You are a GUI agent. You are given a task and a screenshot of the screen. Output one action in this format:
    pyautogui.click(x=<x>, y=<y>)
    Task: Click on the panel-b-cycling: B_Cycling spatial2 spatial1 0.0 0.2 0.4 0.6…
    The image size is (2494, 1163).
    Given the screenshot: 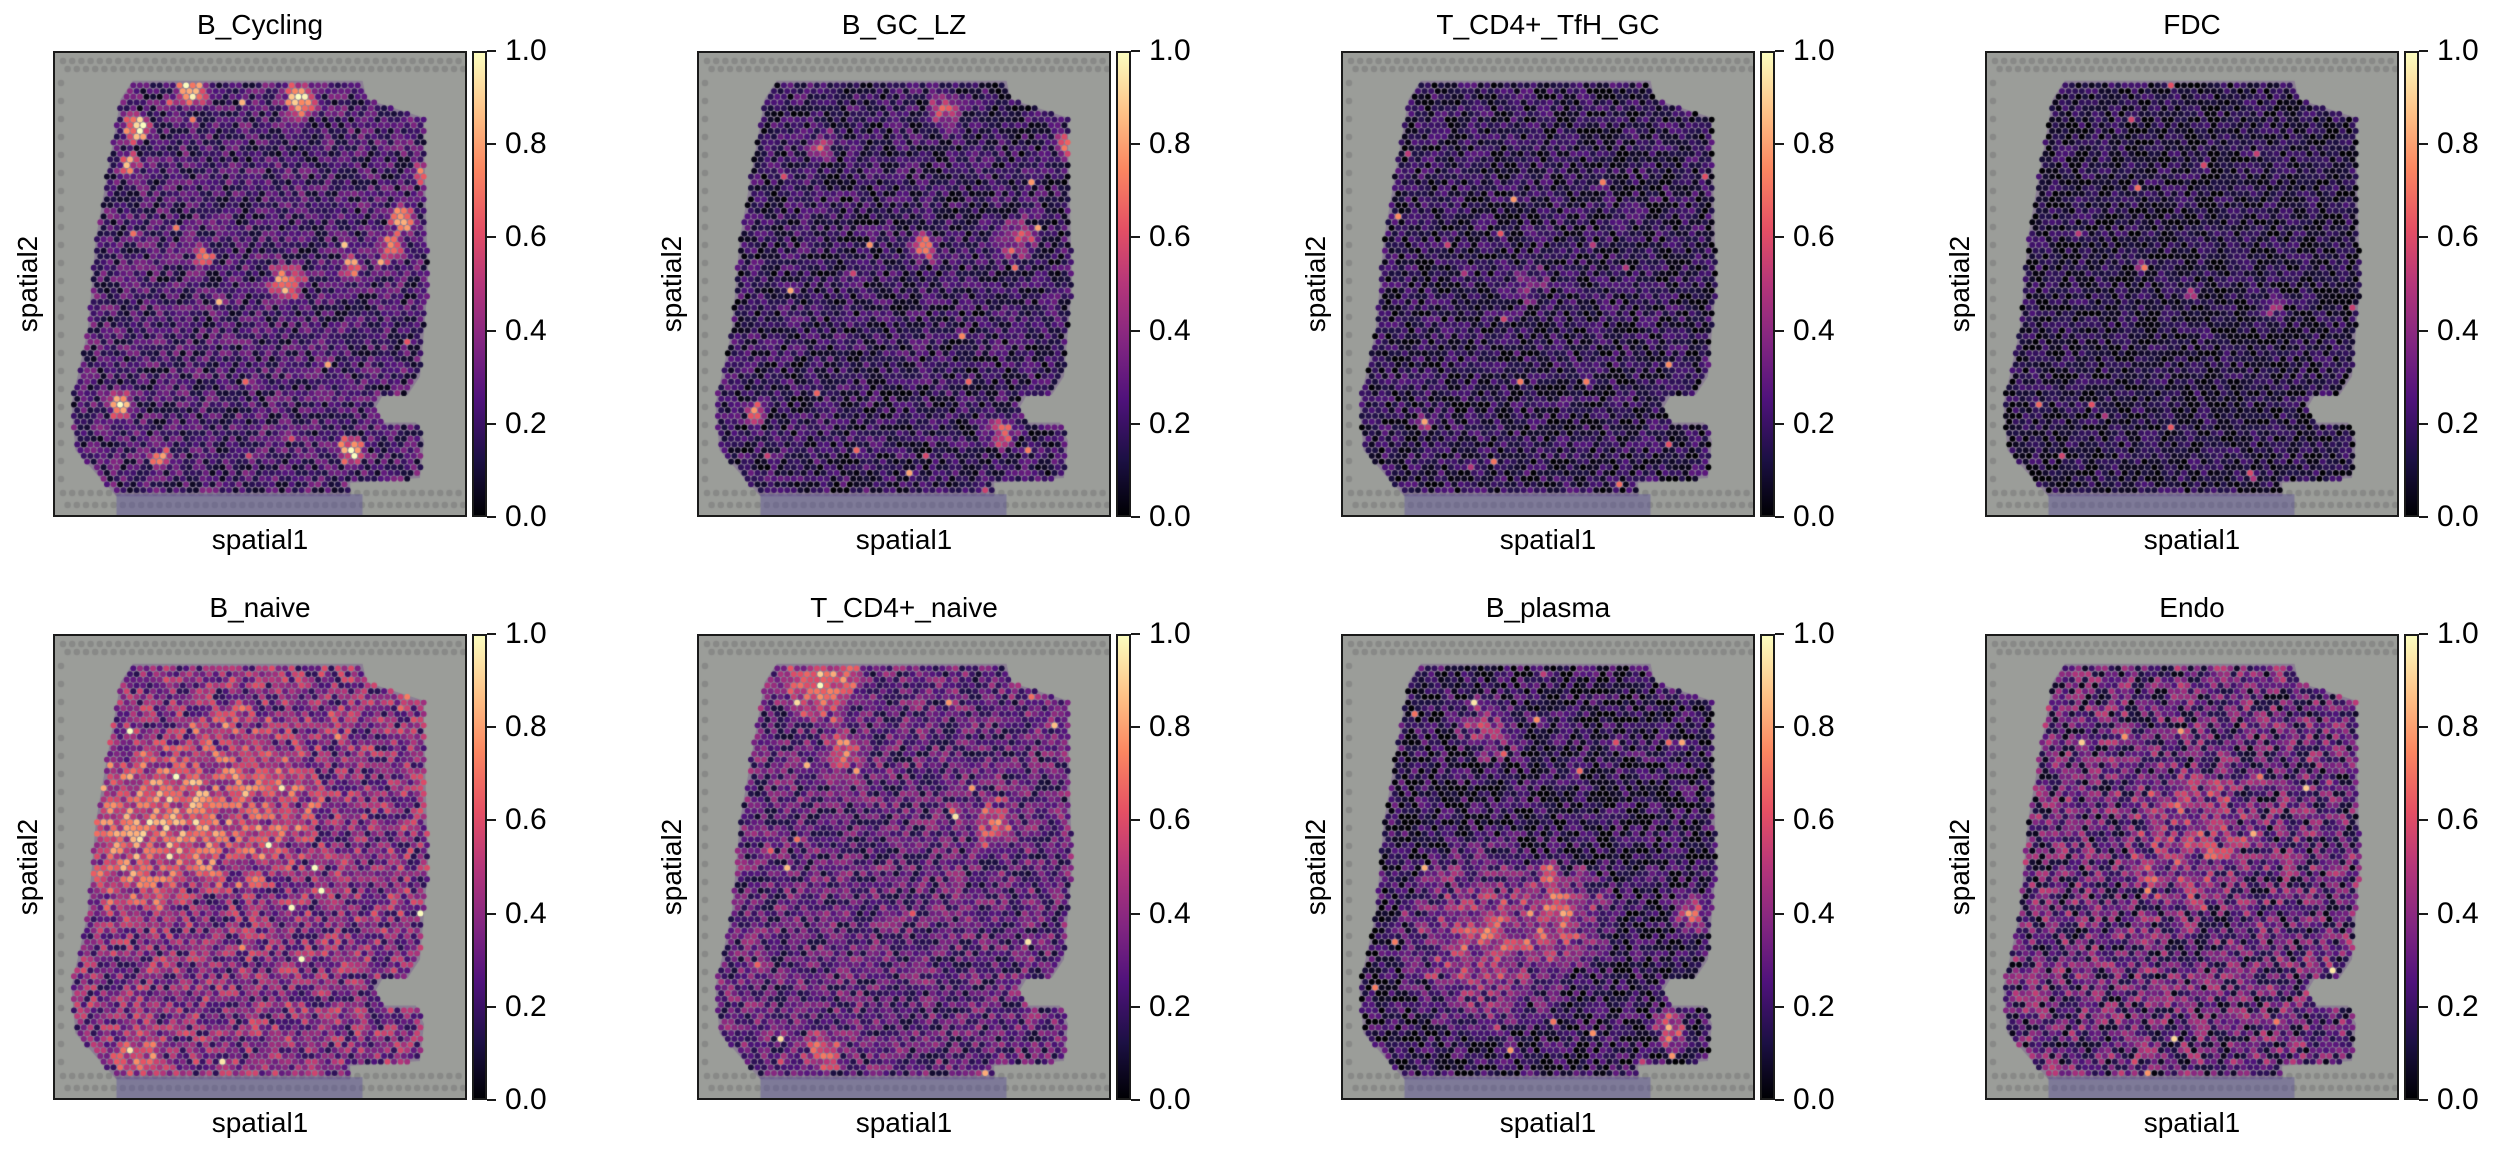 What is the action you would take?
    pyautogui.click(x=310, y=290)
    